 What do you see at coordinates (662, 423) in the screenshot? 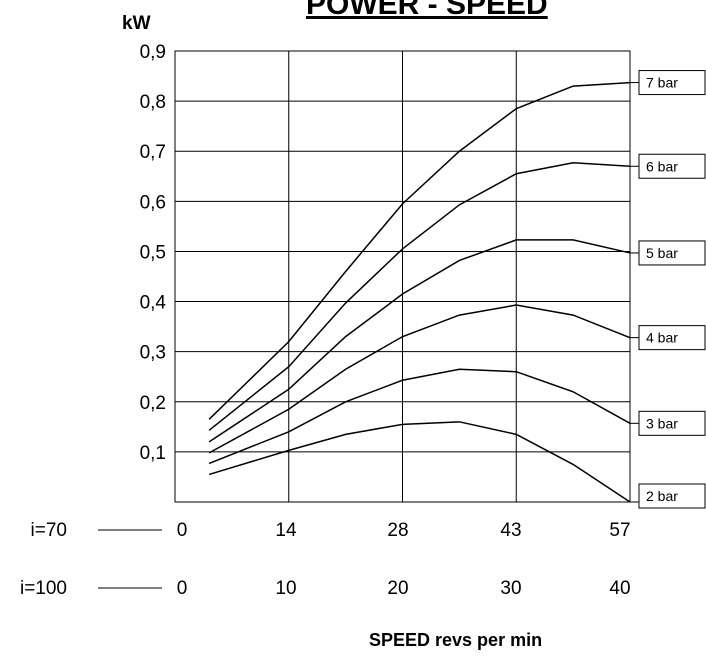
I see `series-label: 3 bar` at bounding box center [662, 423].